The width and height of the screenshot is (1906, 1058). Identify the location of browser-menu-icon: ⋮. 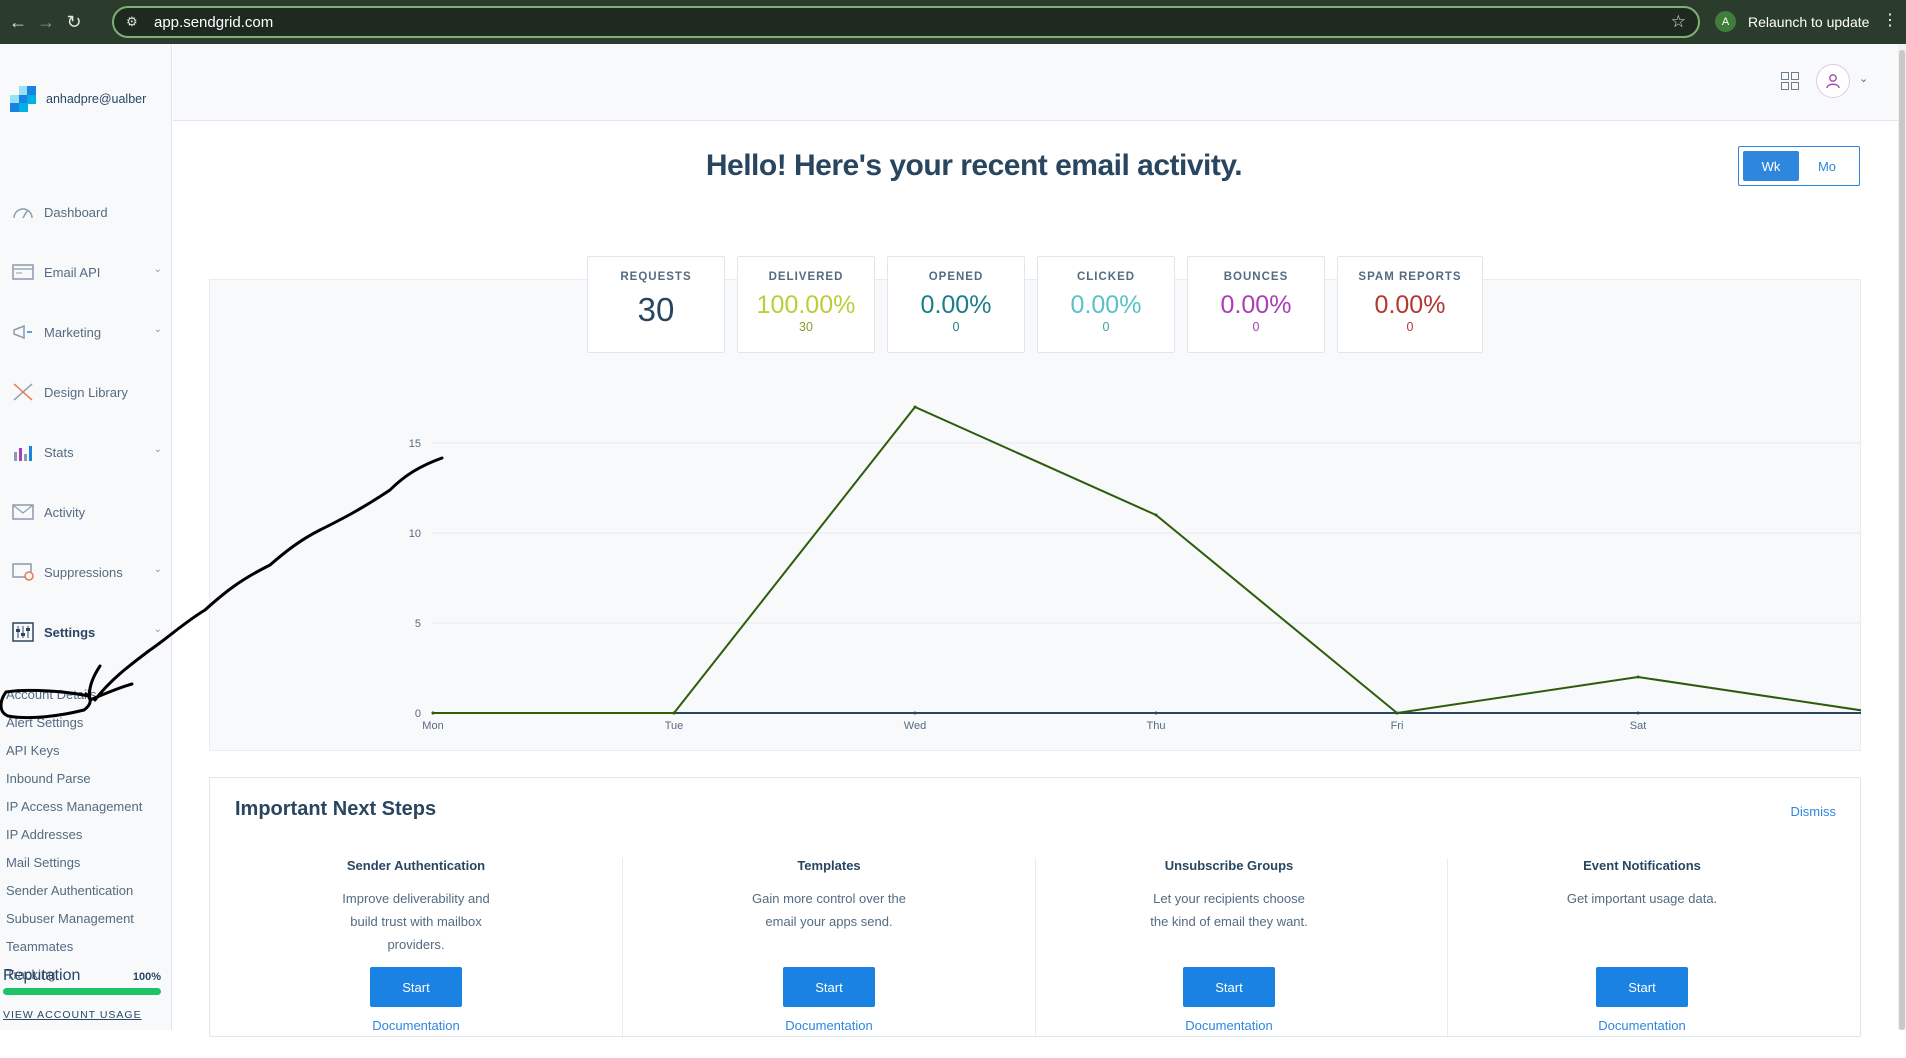
(1890, 20).